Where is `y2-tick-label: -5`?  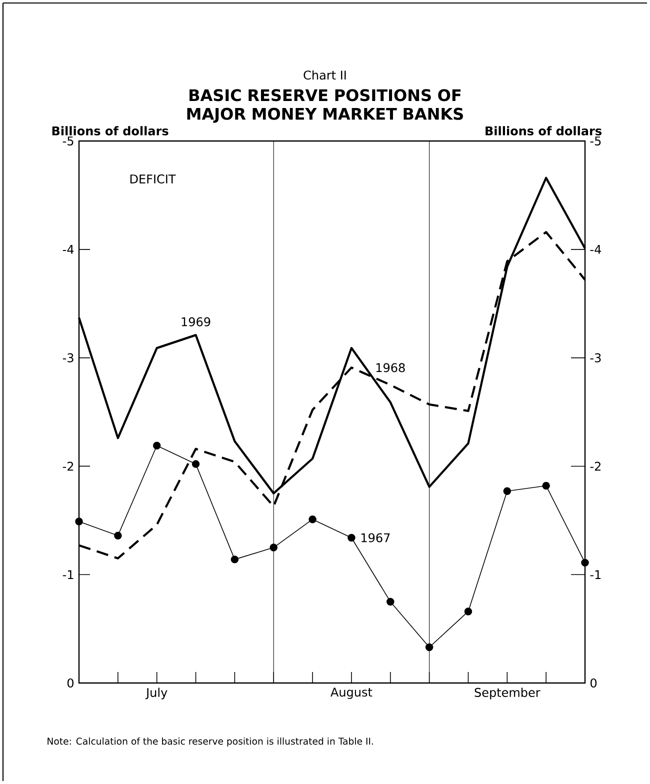
y2-tick-label: -5 is located at coordinates (595, 141).